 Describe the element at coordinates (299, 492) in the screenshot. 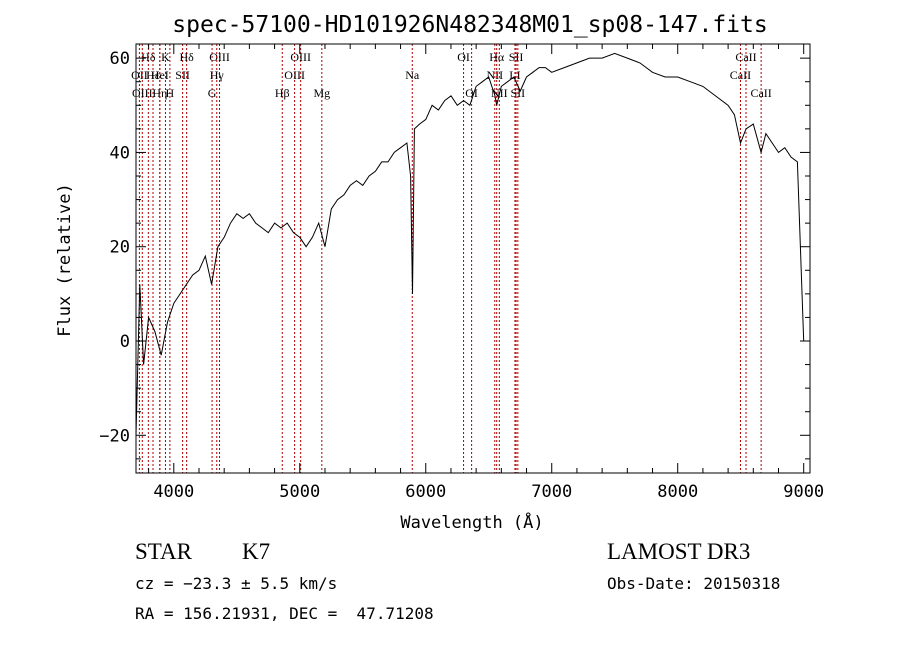

I see `x-tick-label: 5000` at that location.